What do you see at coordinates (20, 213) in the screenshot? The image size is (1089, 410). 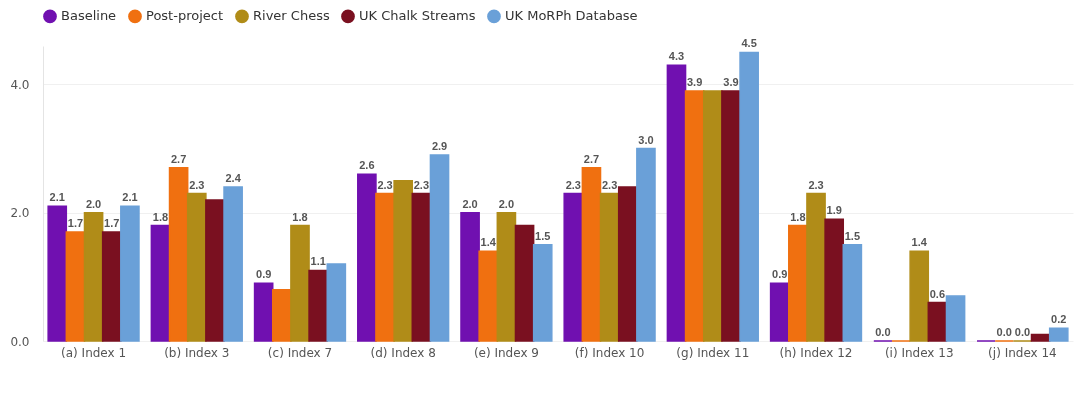 I see `y-tick-label: 2.0` at bounding box center [20, 213].